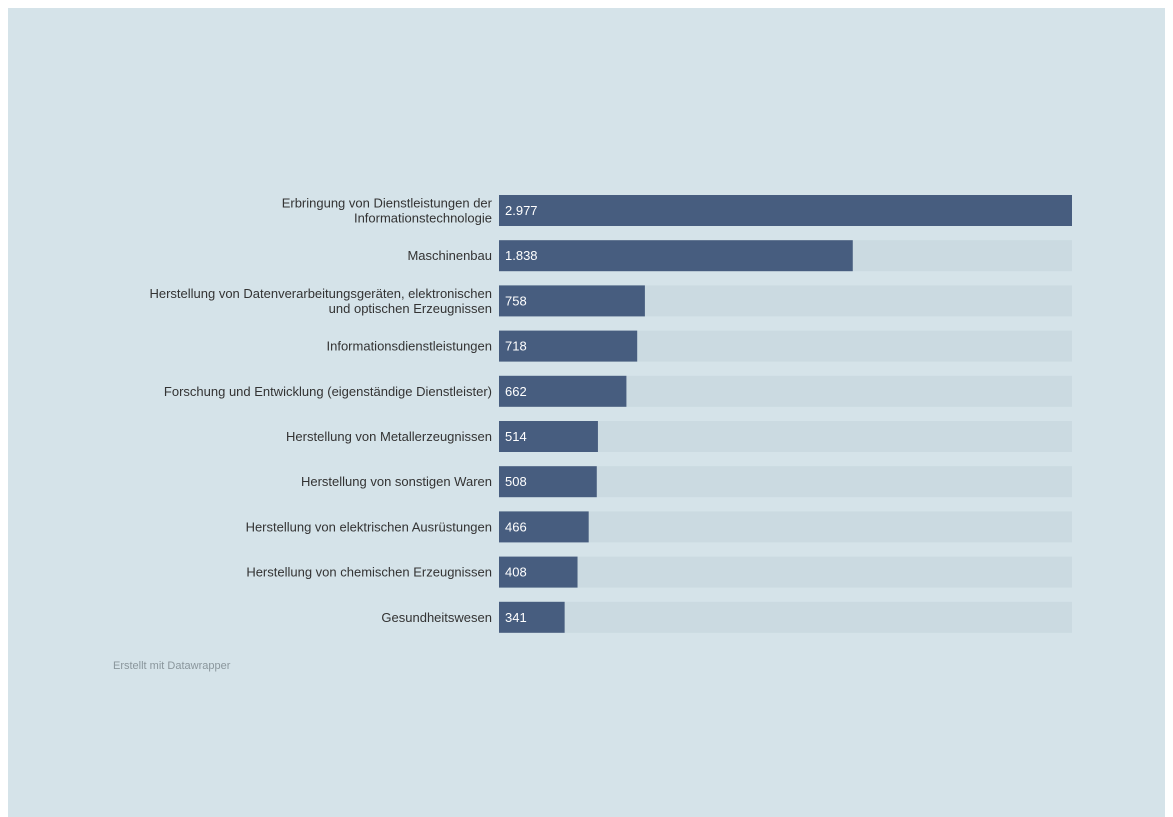 The image size is (1173, 817). What do you see at coordinates (516, 481) in the screenshot?
I see `bar-value-label: 508` at bounding box center [516, 481].